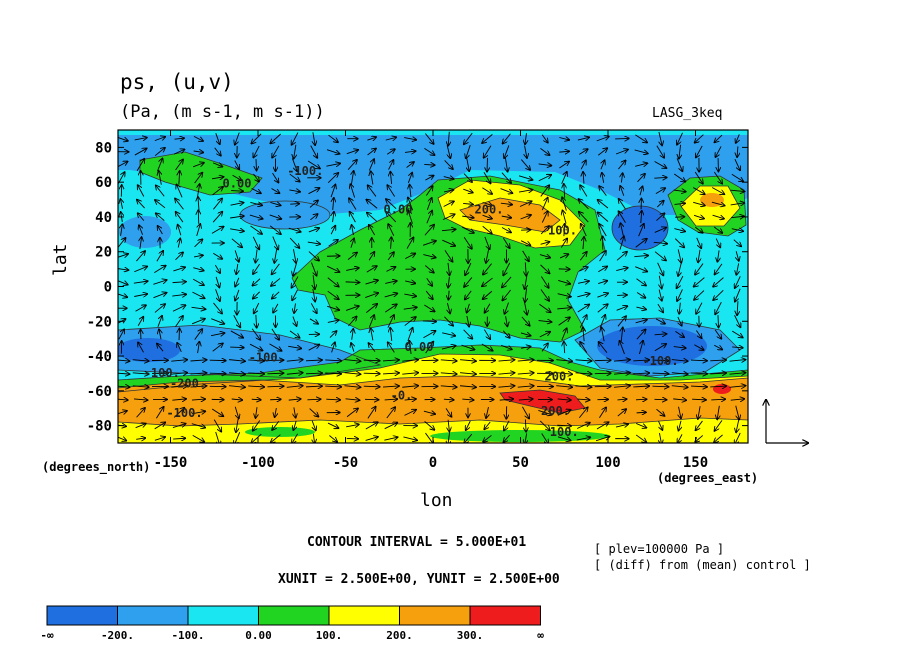 Image resolution: width=904 pixels, height=654 pixels. I want to click on colorbar-label: 100., so click(329, 635).